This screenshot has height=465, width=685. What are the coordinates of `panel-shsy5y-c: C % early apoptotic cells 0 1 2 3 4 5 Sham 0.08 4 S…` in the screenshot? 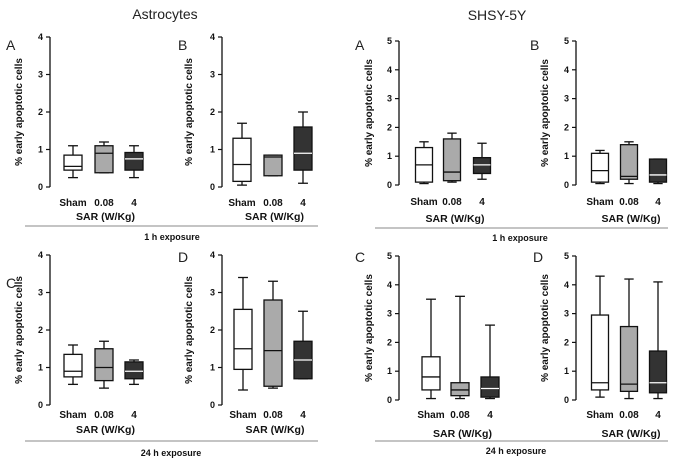 It's located at (427, 344).